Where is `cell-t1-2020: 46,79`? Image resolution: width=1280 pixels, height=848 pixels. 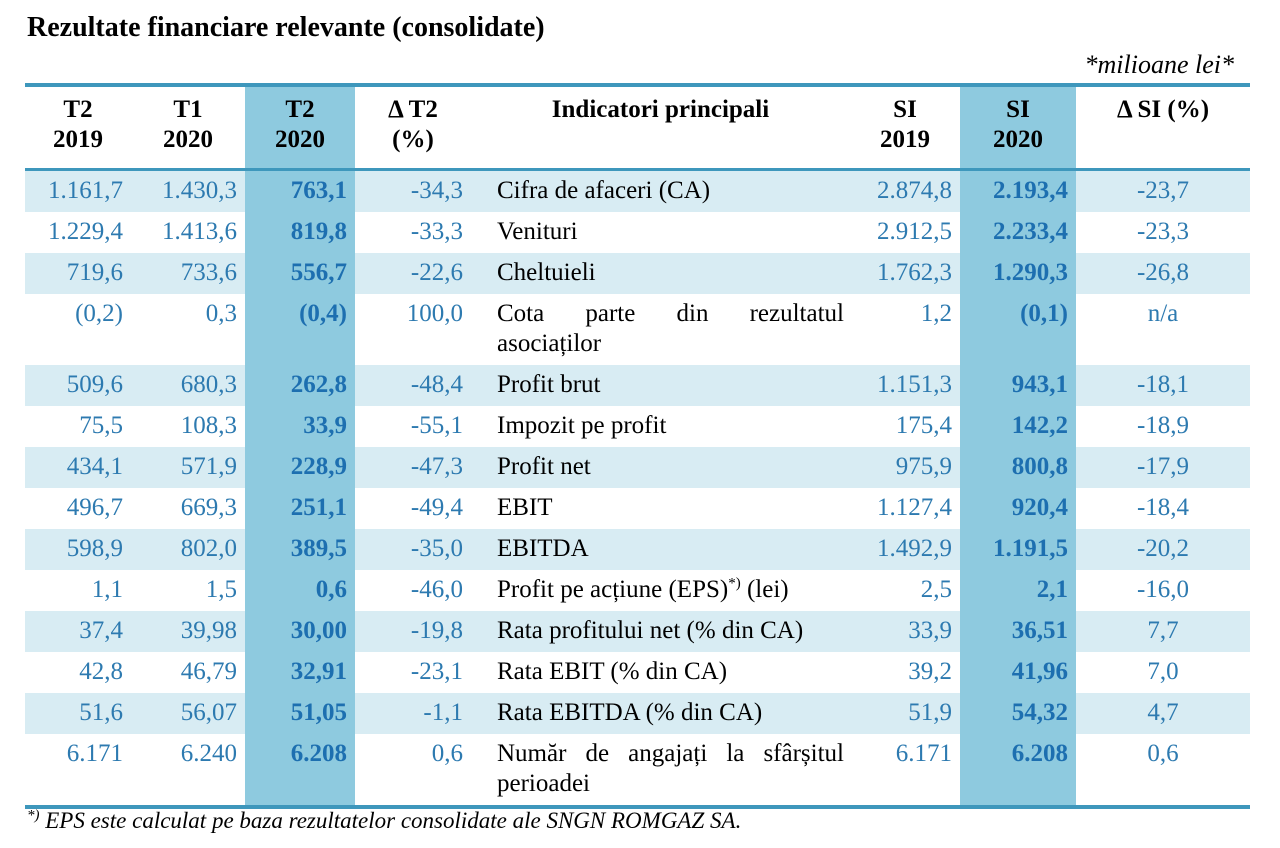
cell-t1-2020: 46,79 is located at coordinates (208, 671).